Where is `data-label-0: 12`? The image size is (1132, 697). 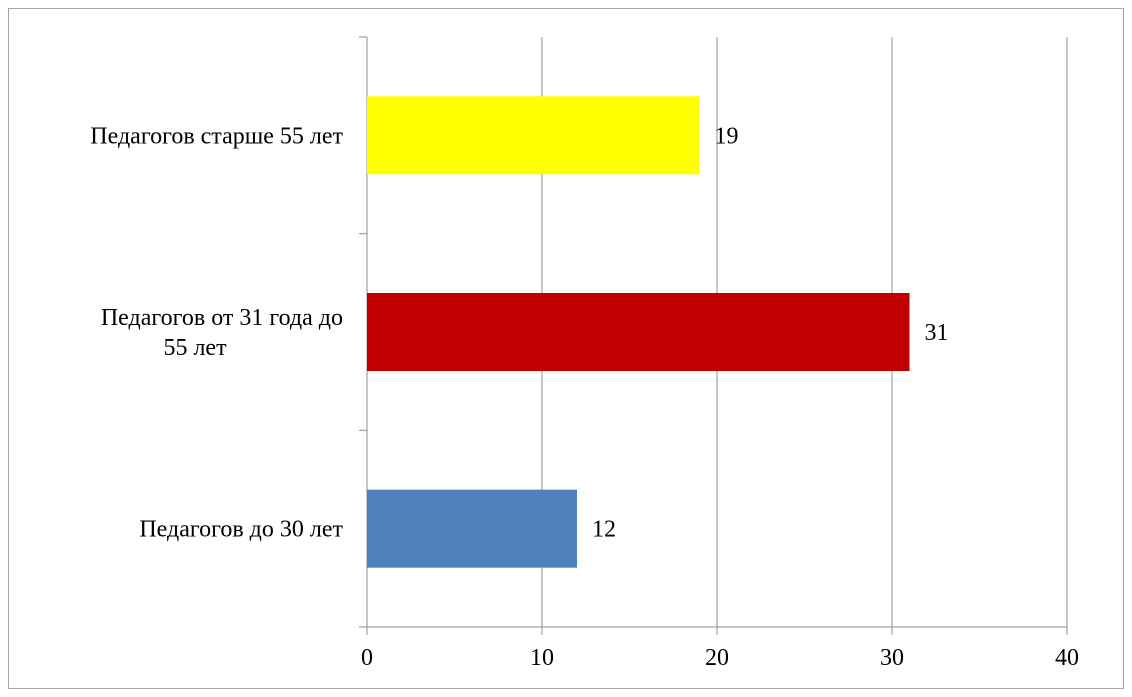
data-label-0: 12 is located at coordinates (604, 530).